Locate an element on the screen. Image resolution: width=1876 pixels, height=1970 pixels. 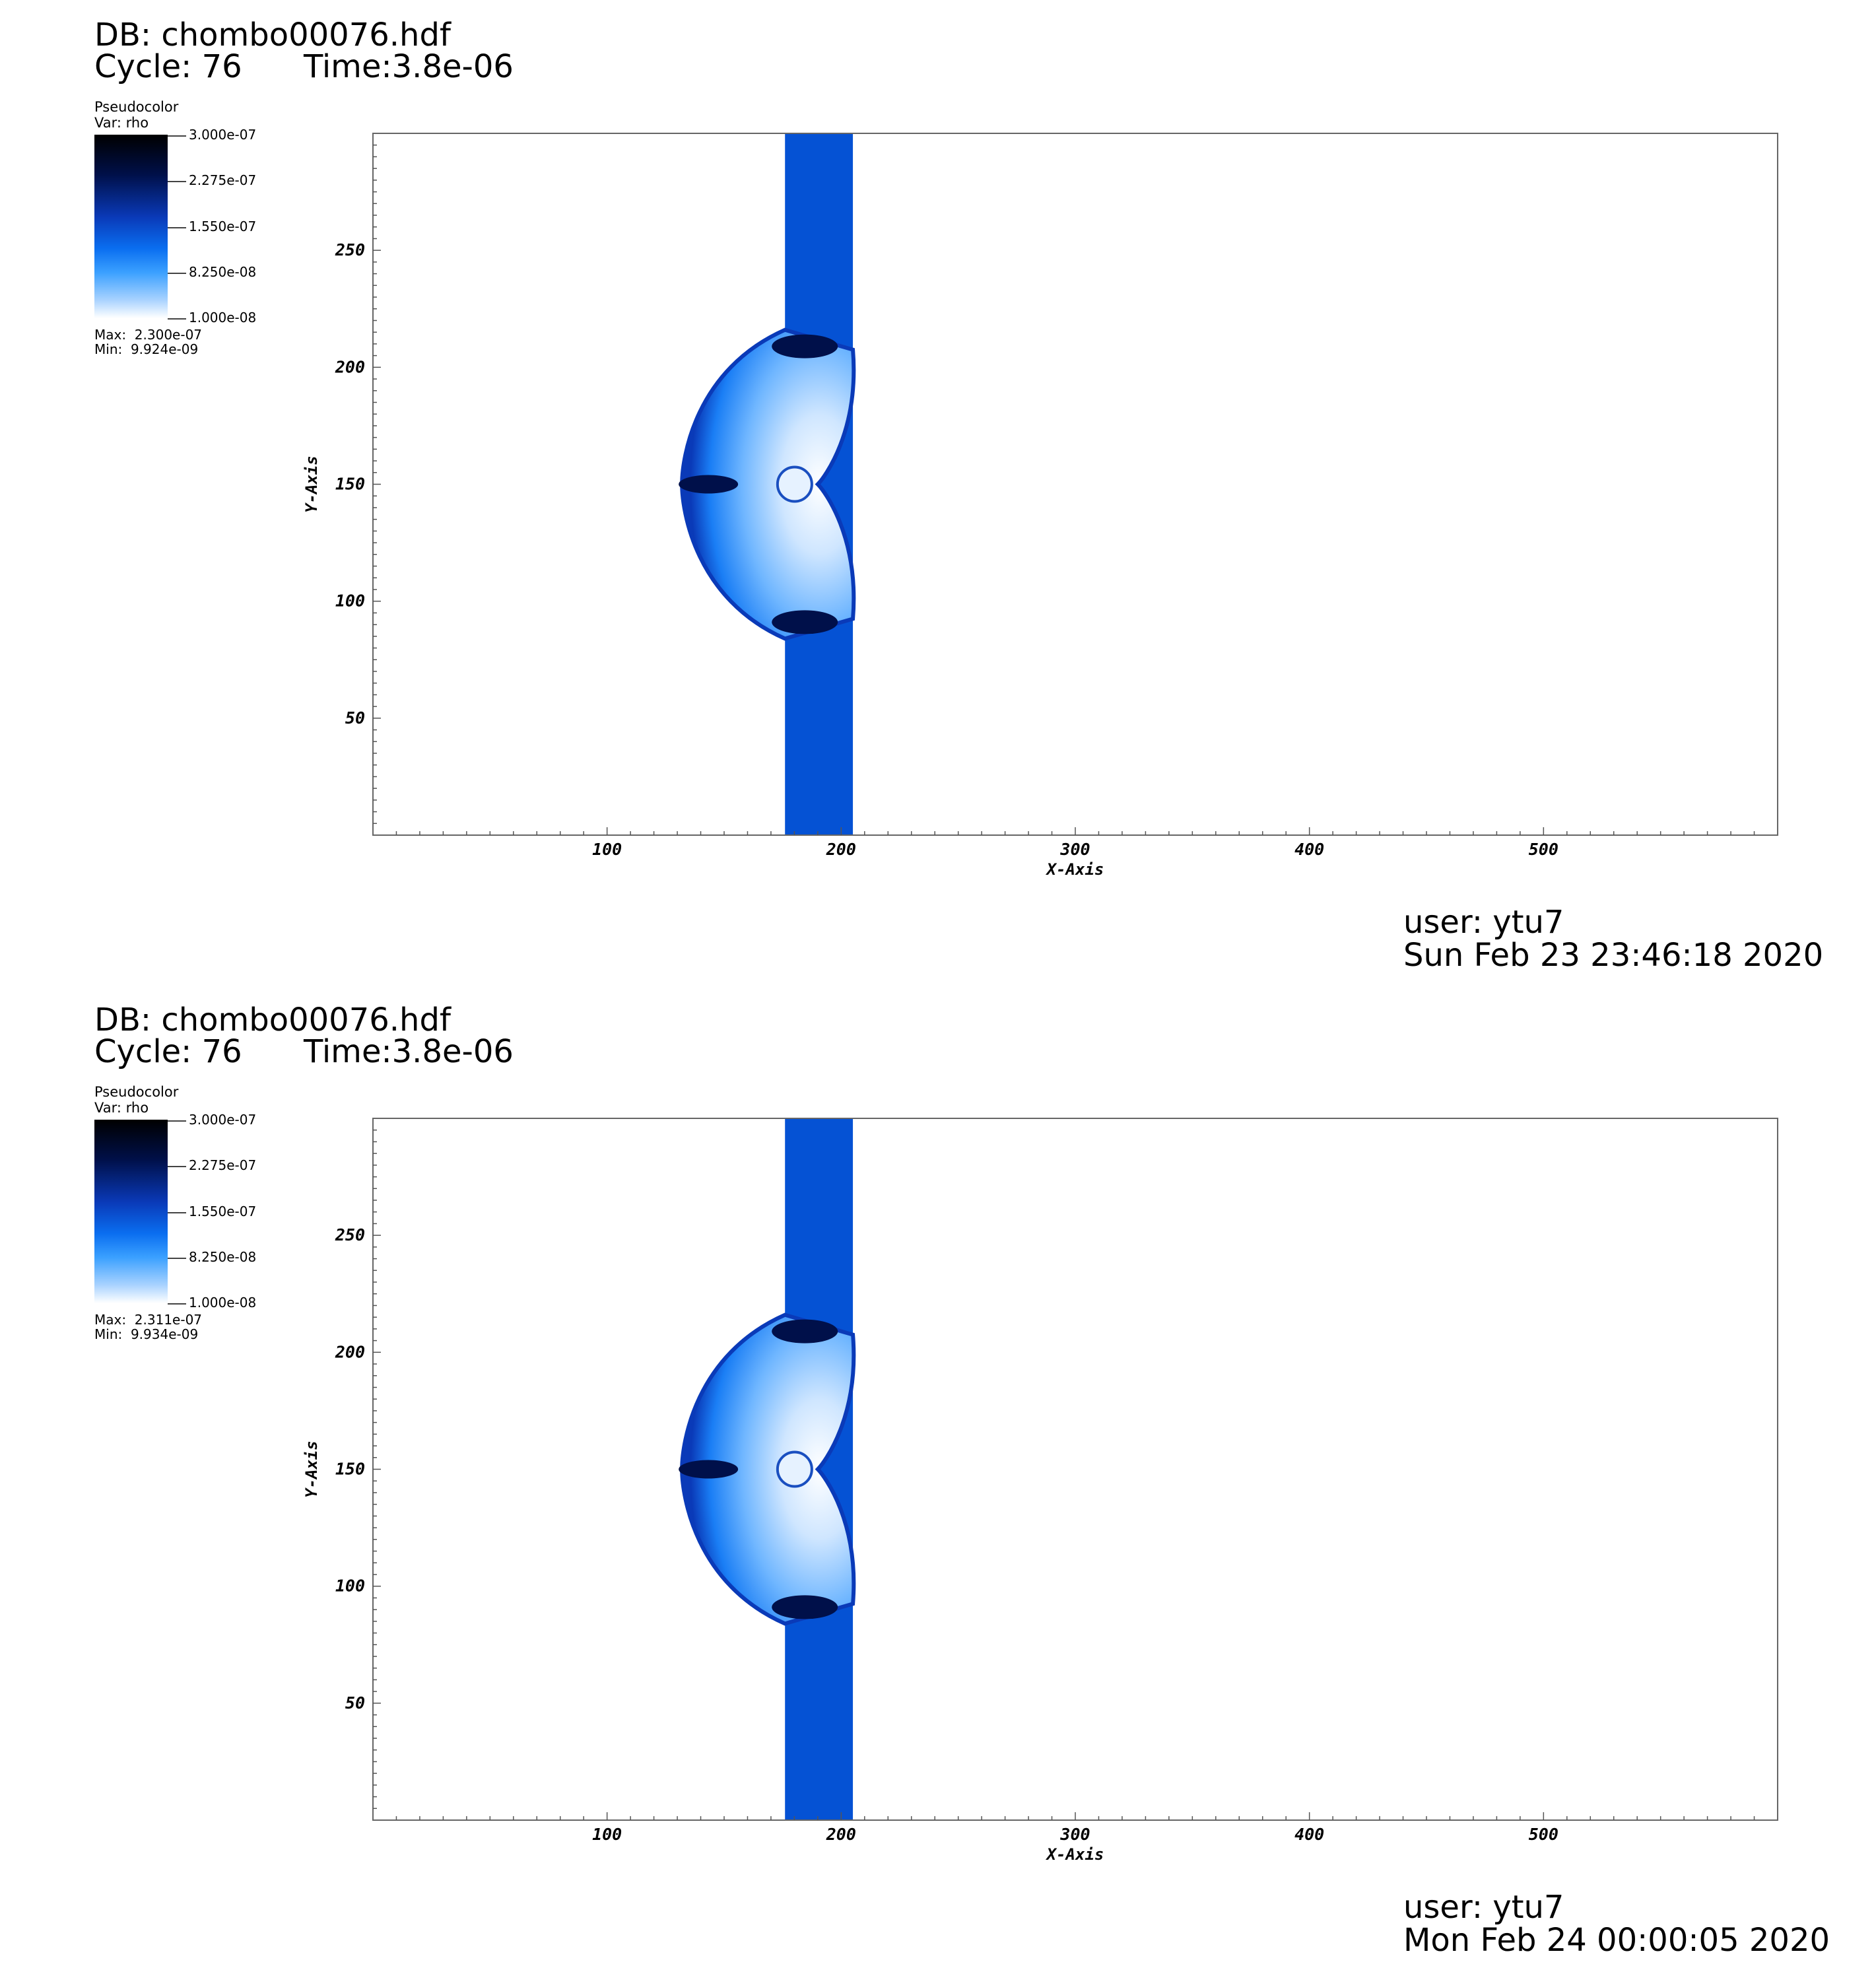
date-label: Sun Feb 23 23:46:18 2020 is located at coordinates (1613, 956).